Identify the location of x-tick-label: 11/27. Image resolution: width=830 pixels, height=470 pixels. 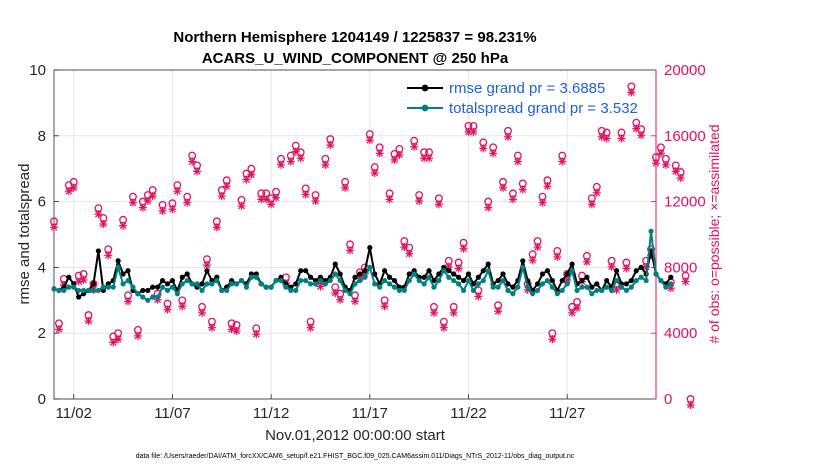
(567, 413).